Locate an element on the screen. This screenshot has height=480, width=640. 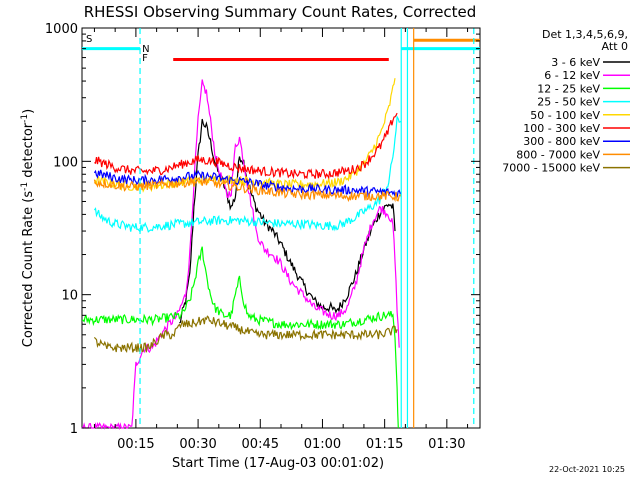
series-line-25-50-kev is located at coordinates (247, 174).